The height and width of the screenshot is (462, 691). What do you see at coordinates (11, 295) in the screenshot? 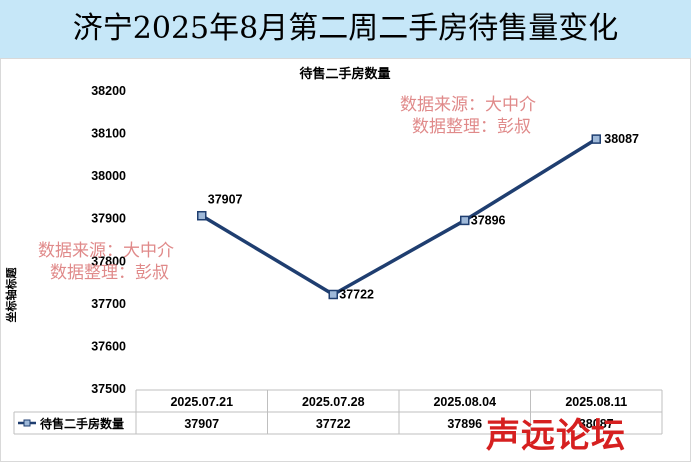
I see `y-axis-title: 坐标轴标题` at bounding box center [11, 295].